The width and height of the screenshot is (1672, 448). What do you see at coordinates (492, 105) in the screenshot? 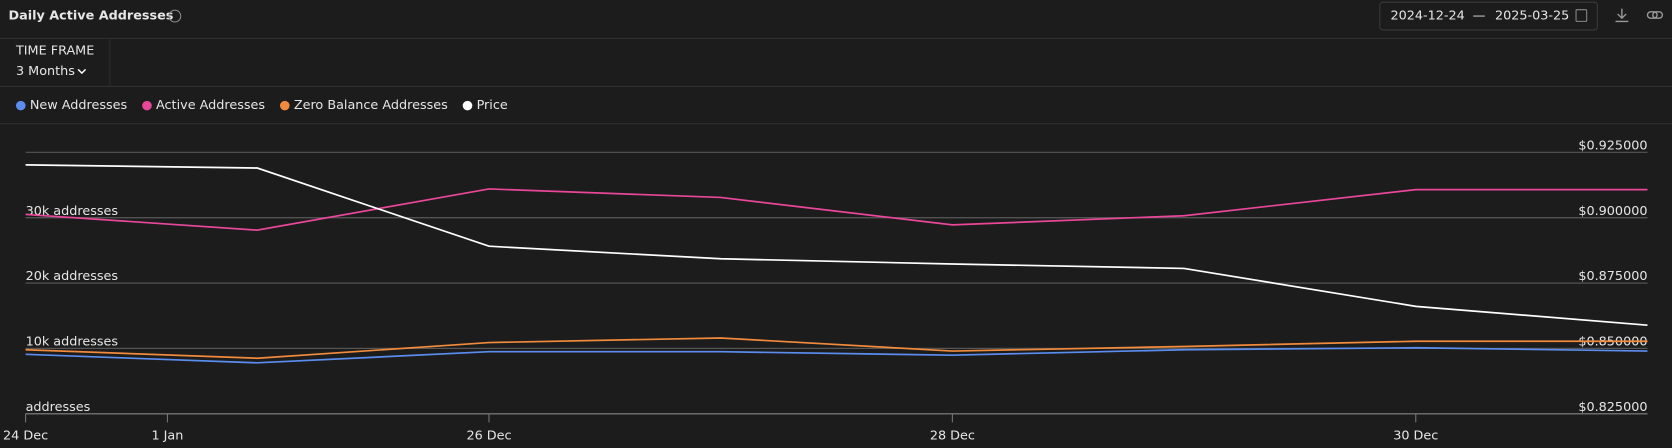
I see `legend-label: Price` at bounding box center [492, 105].